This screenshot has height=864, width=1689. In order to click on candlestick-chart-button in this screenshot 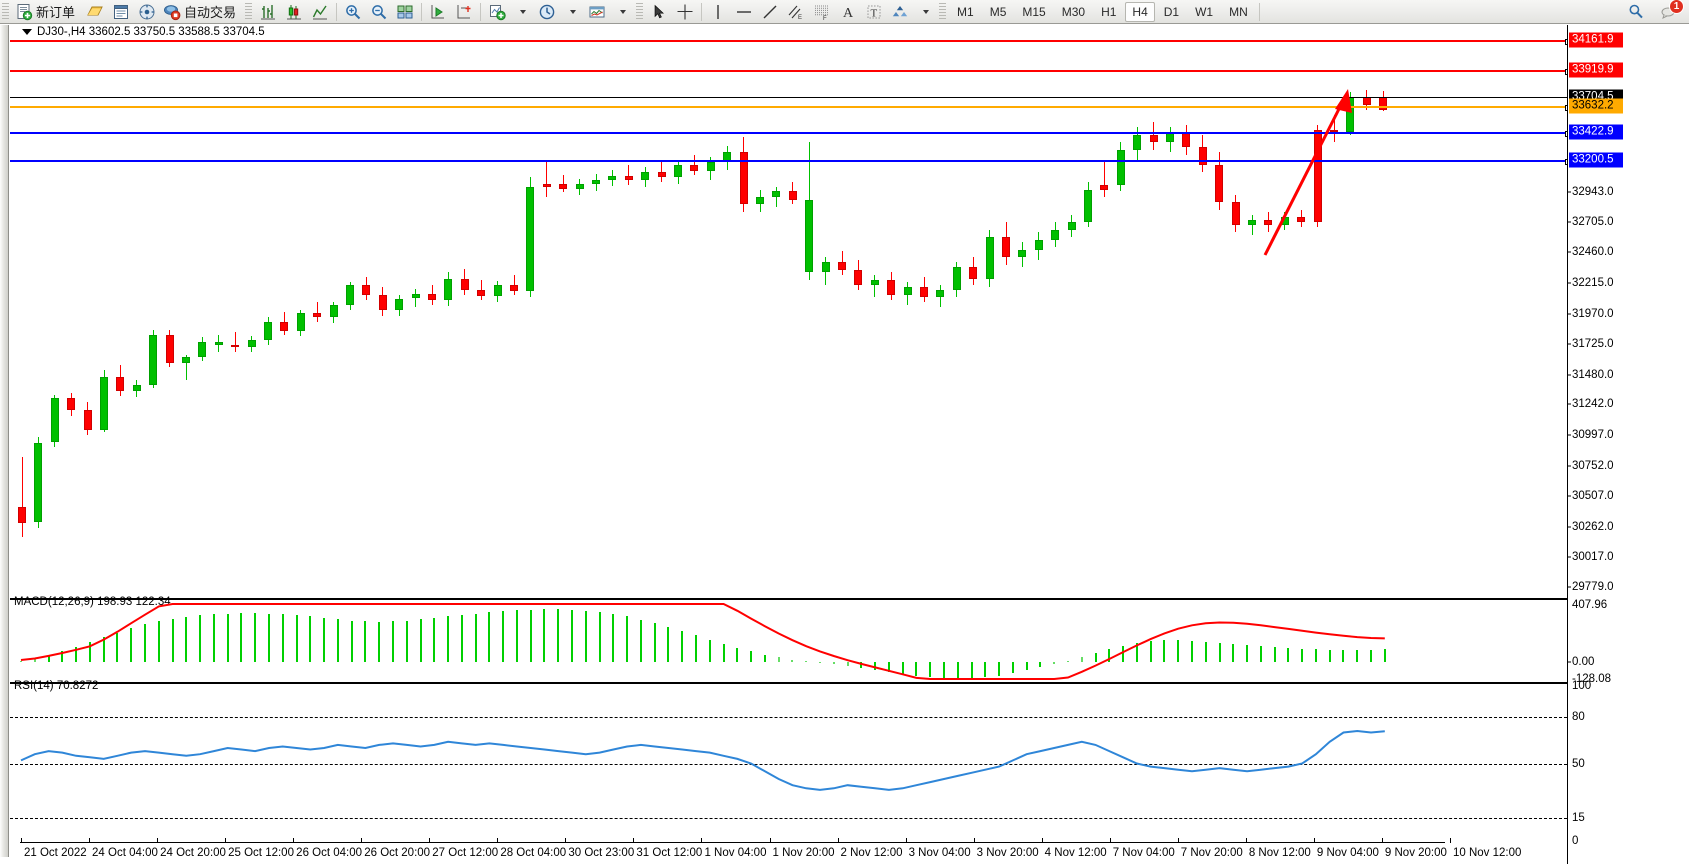, I will do `click(294, 12)`.